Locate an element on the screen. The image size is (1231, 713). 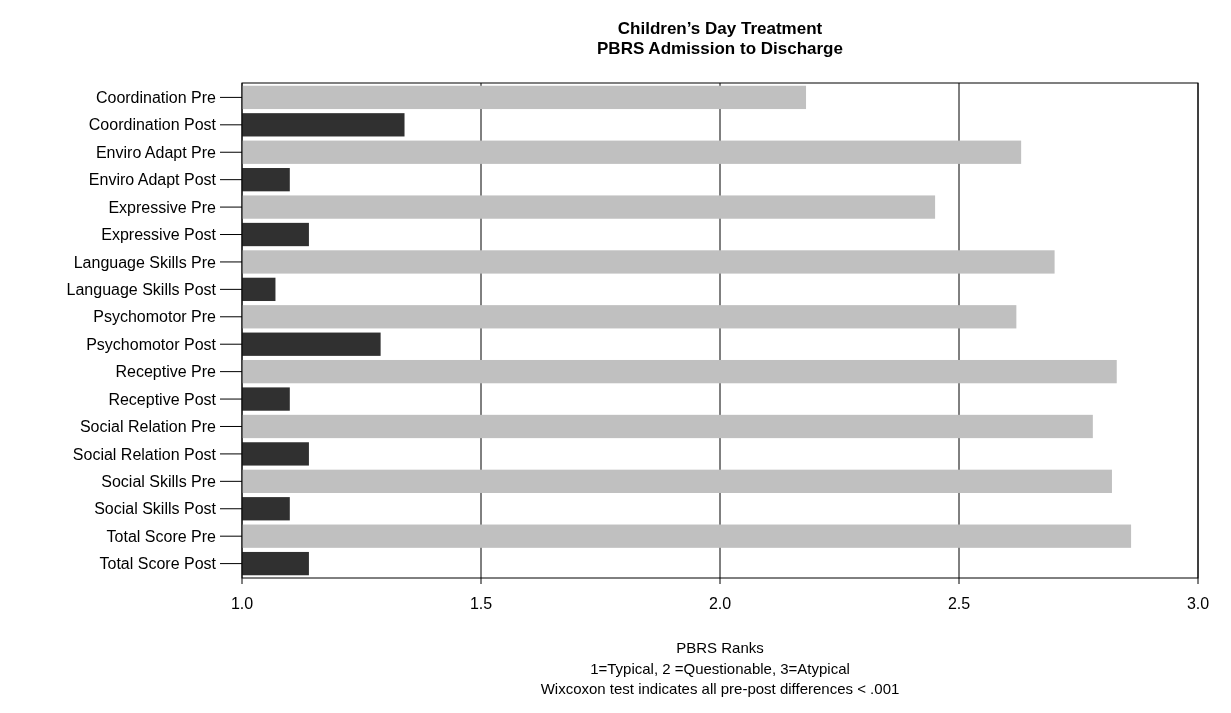
y-tick-label: Receptive Post is located at coordinates (162, 399).